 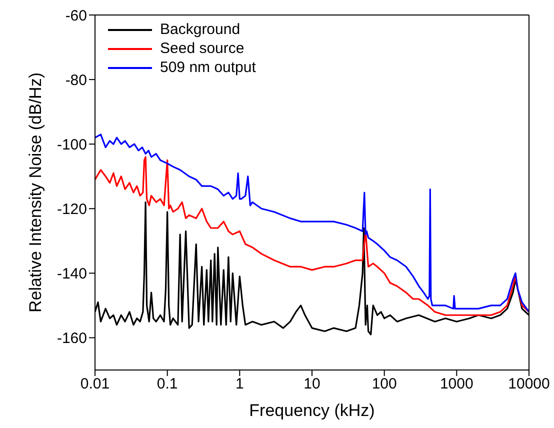 I want to click on y-tick-label: -80, so click(x=76, y=80).